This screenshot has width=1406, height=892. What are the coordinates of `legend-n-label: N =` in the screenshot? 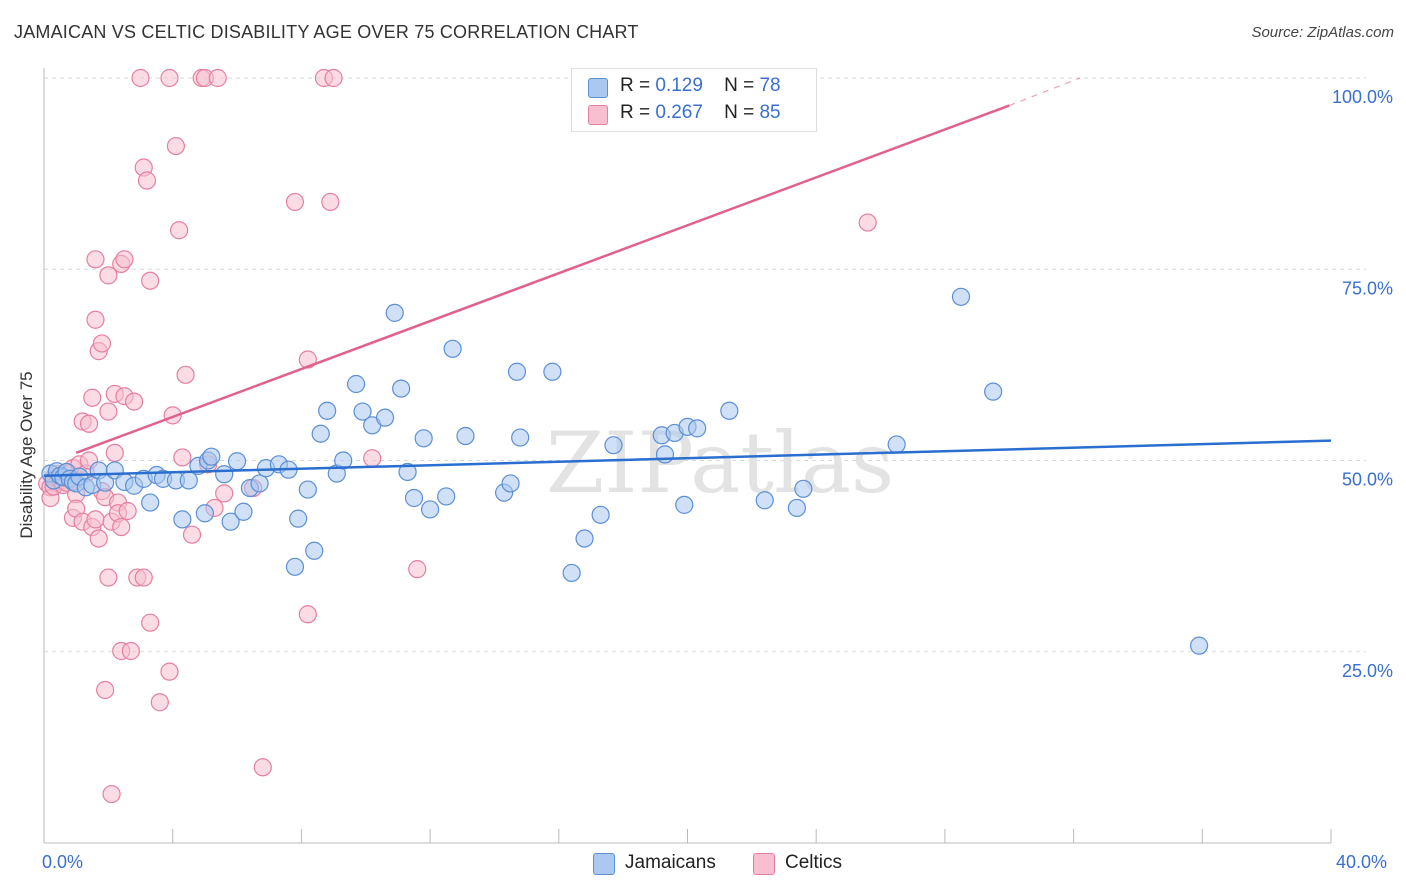 It's located at (739, 112).